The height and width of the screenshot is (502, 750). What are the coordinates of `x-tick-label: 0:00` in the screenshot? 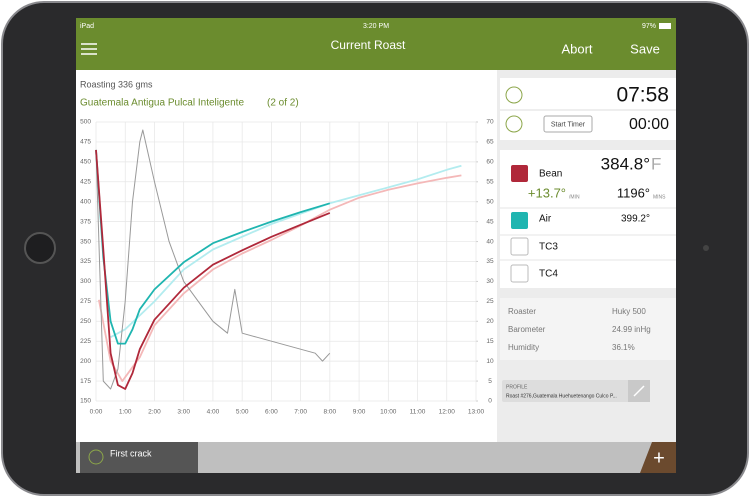 It's located at (96, 412).